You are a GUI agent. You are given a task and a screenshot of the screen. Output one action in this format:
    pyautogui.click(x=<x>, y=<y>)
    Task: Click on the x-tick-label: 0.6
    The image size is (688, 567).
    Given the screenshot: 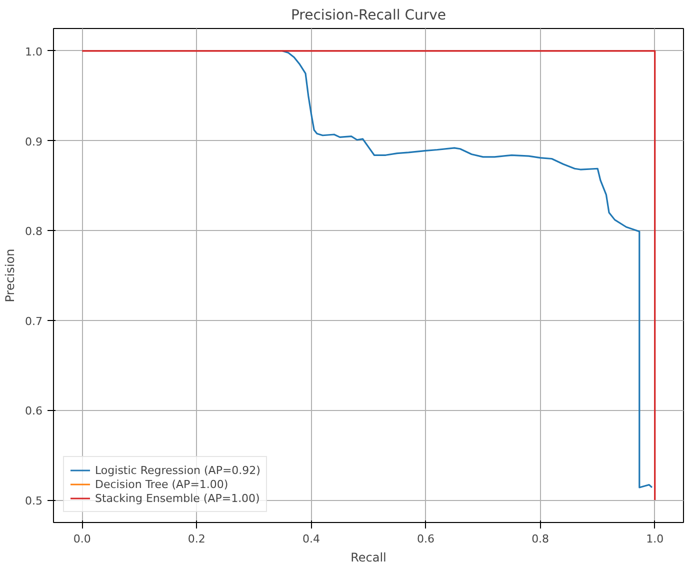 What is the action you would take?
    pyautogui.click(x=426, y=539)
    